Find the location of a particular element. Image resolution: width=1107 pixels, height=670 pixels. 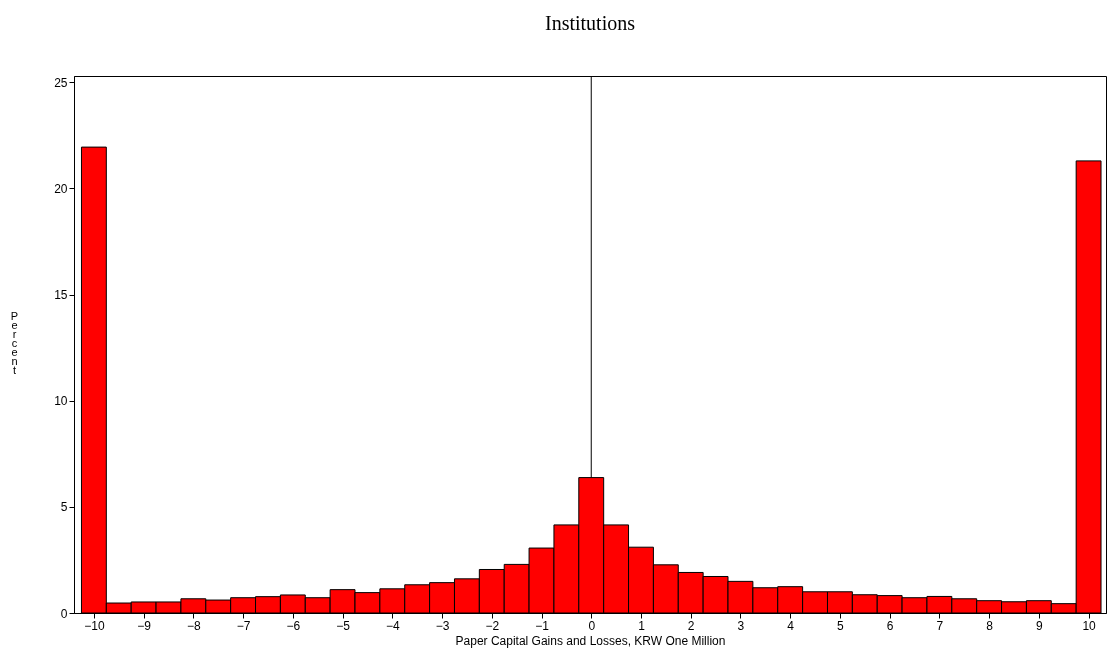

x-tick-label: 2 is located at coordinates (691, 625).